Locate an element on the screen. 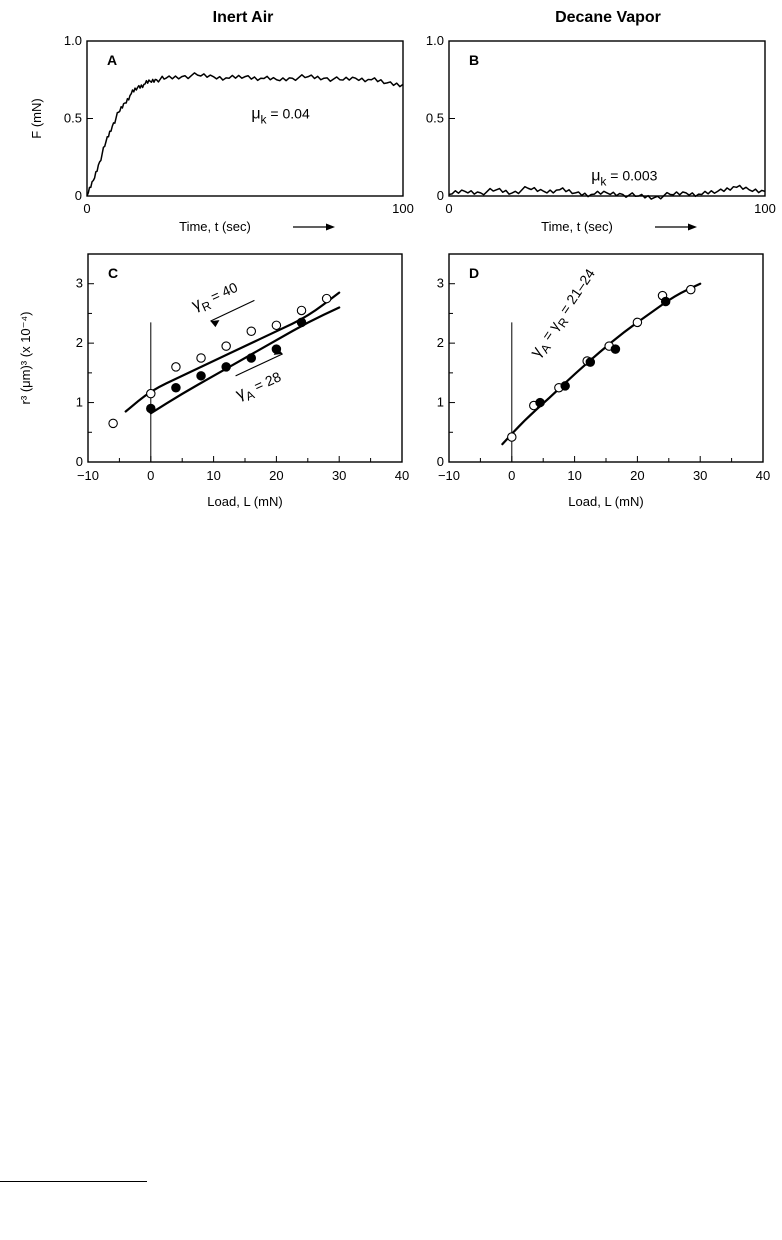 The height and width of the screenshot is (1240, 782). gamma-value: = 40 is located at coordinates (223, 293).